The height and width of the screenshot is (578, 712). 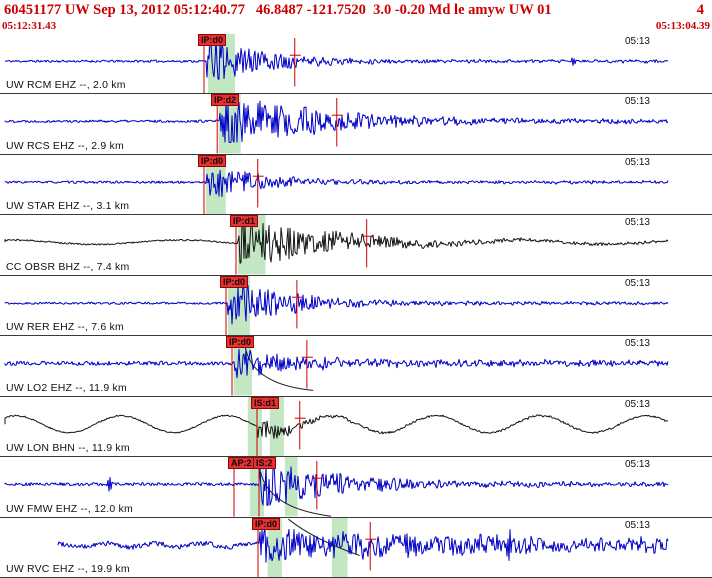 What do you see at coordinates (682, 26) in the screenshot?
I see `window-end-time: 05:13:04.39` at bounding box center [682, 26].